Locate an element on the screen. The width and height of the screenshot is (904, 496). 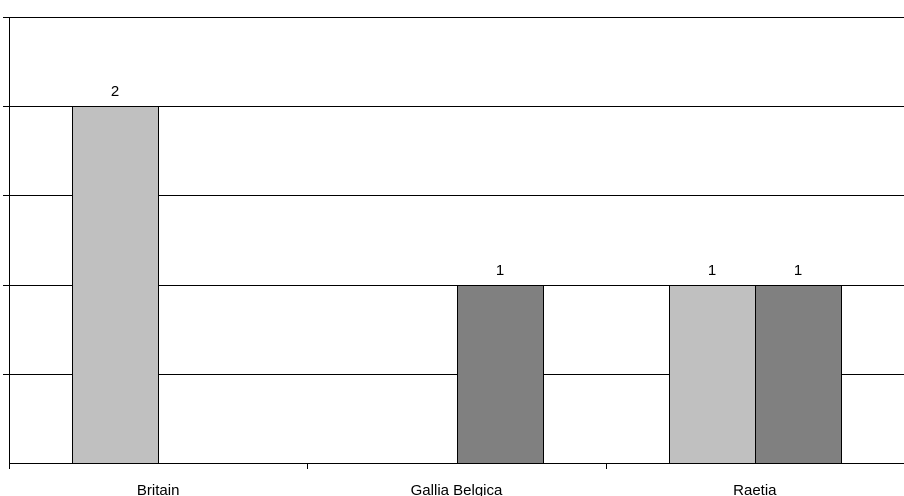
x-axis-ticks: Britain Gallia Belgica Raetia is located at coordinates (393, 479).